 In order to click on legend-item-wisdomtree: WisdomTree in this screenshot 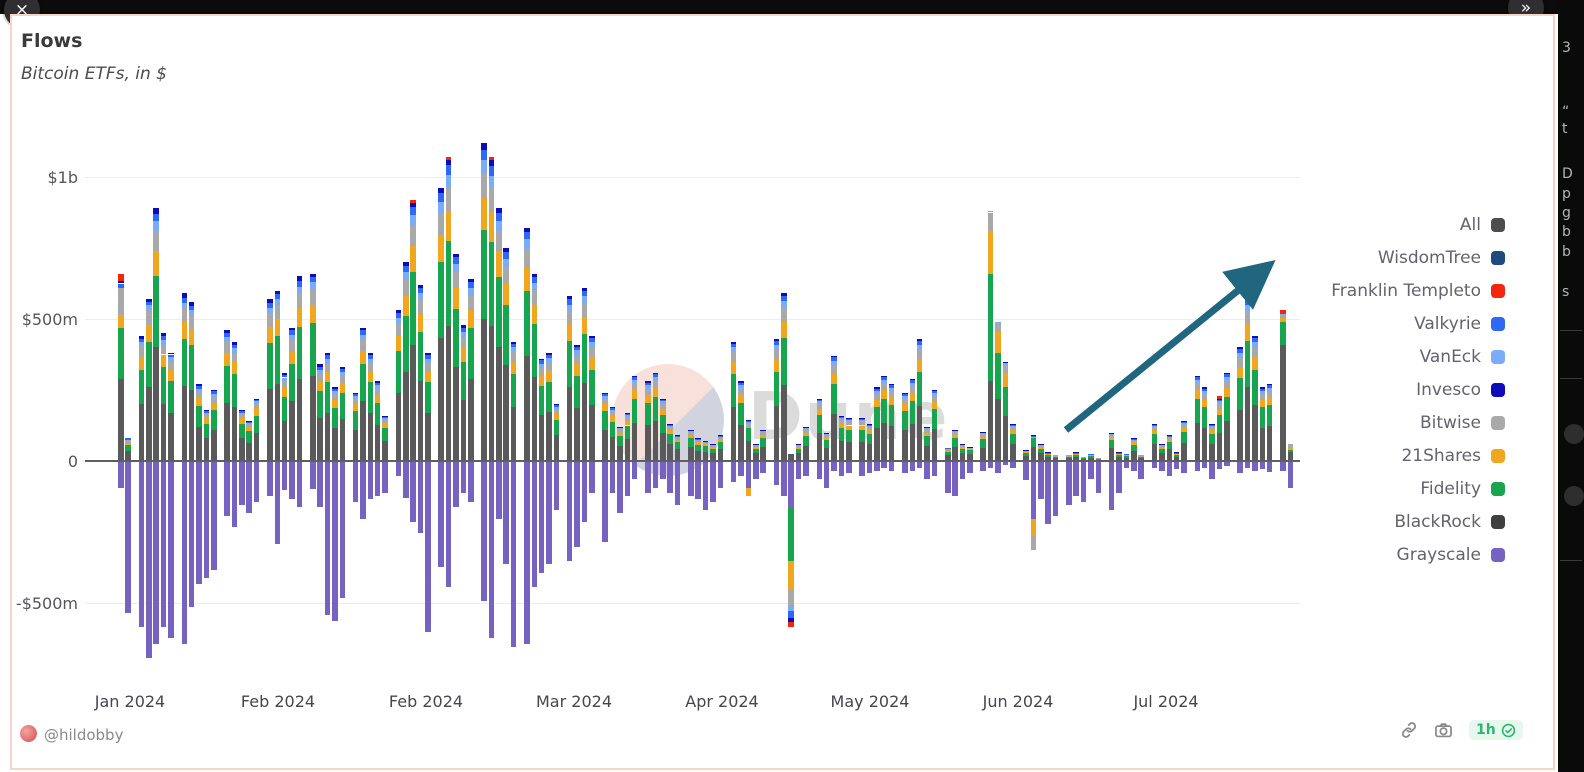, I will do `click(1300, 257)`.